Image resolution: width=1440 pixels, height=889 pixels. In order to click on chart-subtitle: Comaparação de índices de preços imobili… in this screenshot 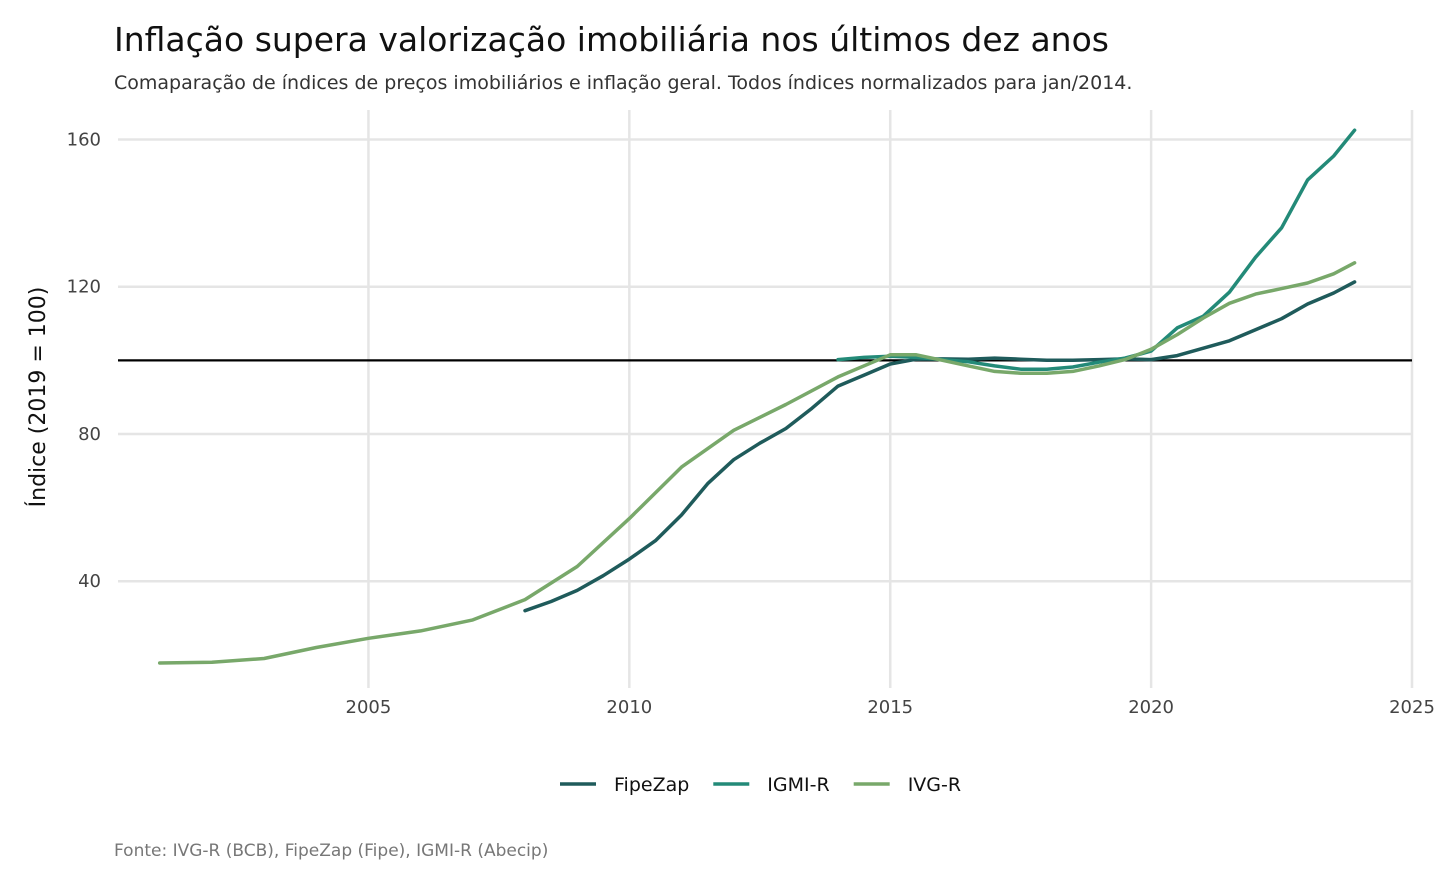, I will do `click(623, 83)`.